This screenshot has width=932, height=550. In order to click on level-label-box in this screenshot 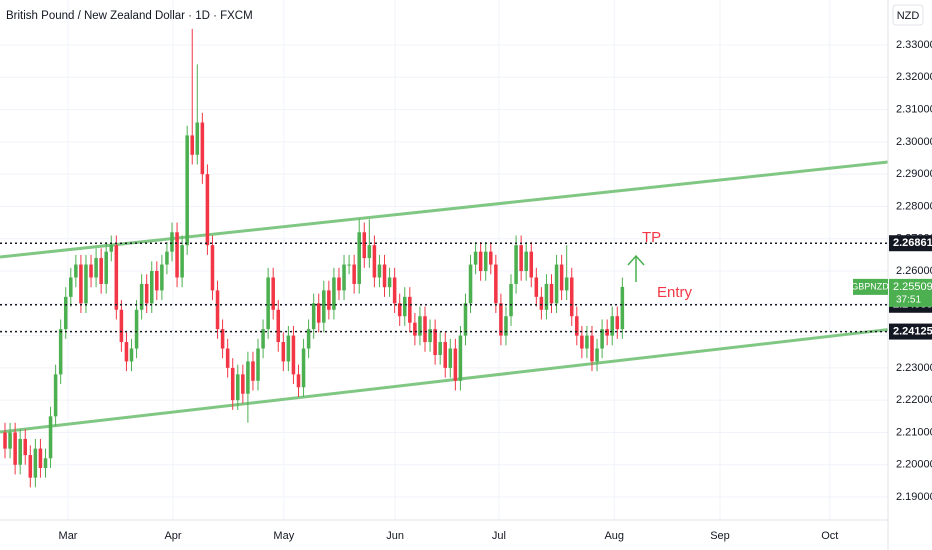, I will do `click(910, 243)`.